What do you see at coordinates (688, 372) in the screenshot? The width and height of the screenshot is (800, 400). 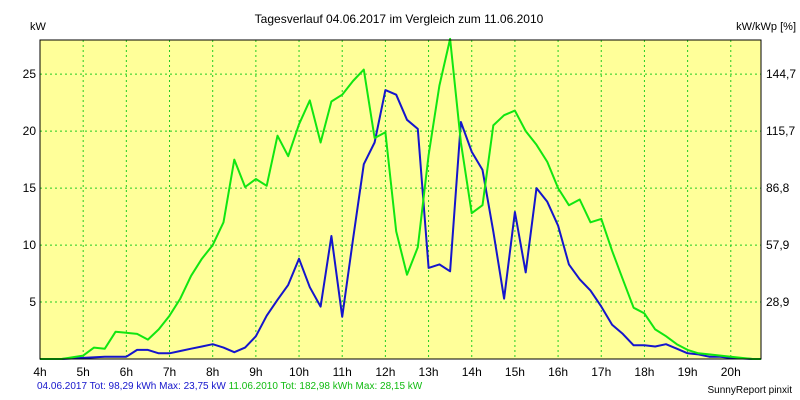 I see `x-tick-label: 19h` at bounding box center [688, 372].